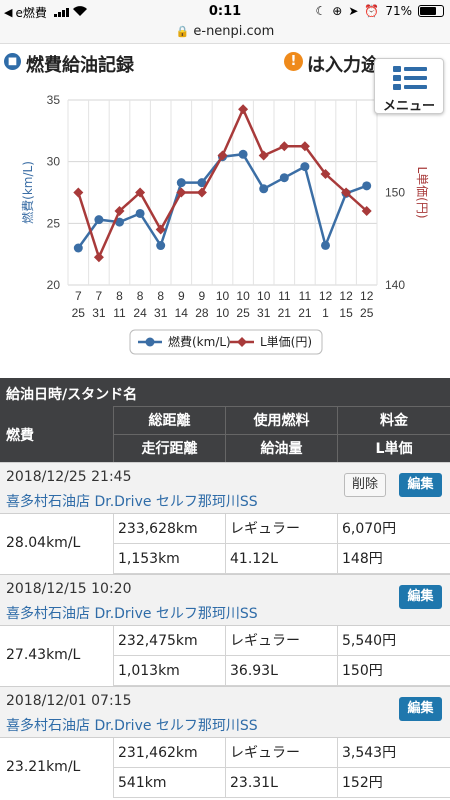 The height and width of the screenshot is (800, 450). What do you see at coordinates (169, 671) in the screenshot?
I see `record-distance: 1,013km` at bounding box center [169, 671].